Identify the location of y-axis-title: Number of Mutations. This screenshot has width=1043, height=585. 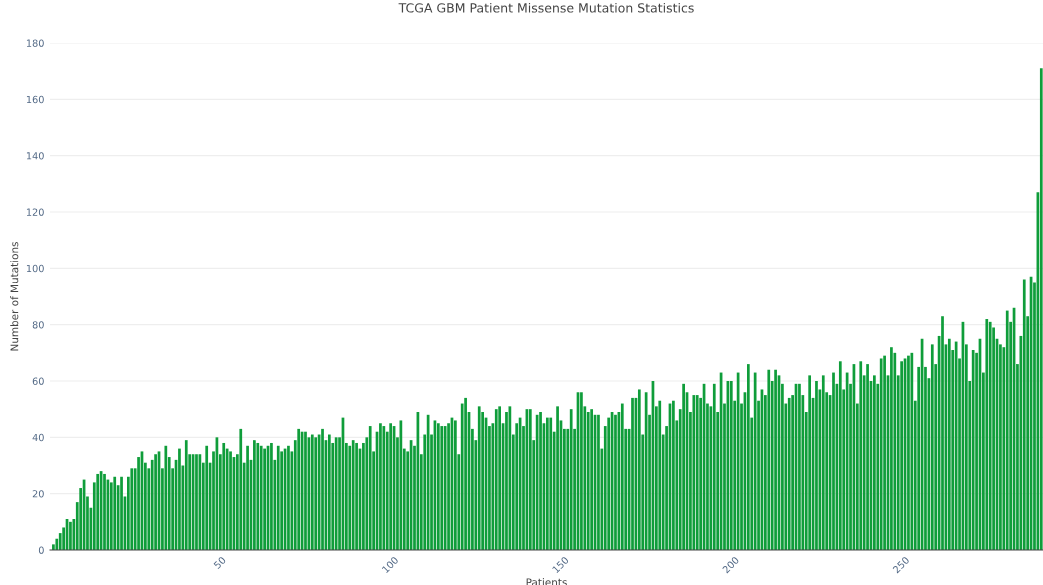
(14, 296).